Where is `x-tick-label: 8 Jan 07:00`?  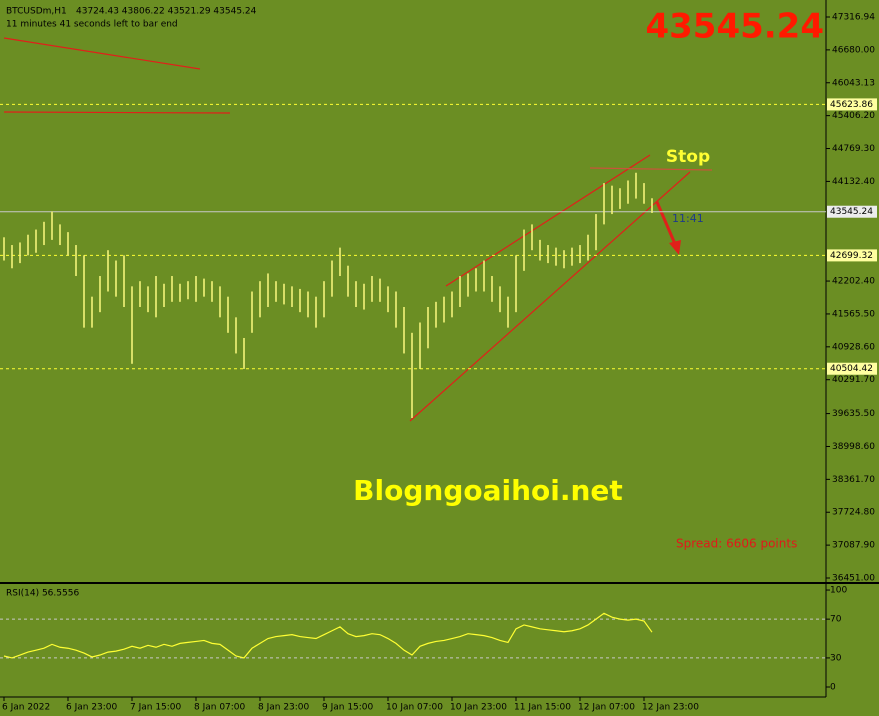 x-tick-label: 8 Jan 07:00 is located at coordinates (220, 708).